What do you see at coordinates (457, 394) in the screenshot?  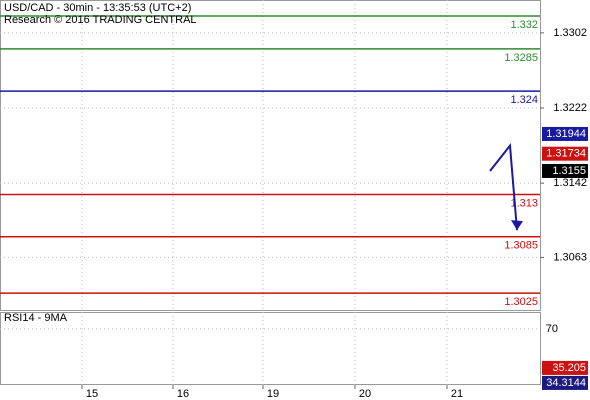 I see `x-tick-label: 21` at bounding box center [457, 394].